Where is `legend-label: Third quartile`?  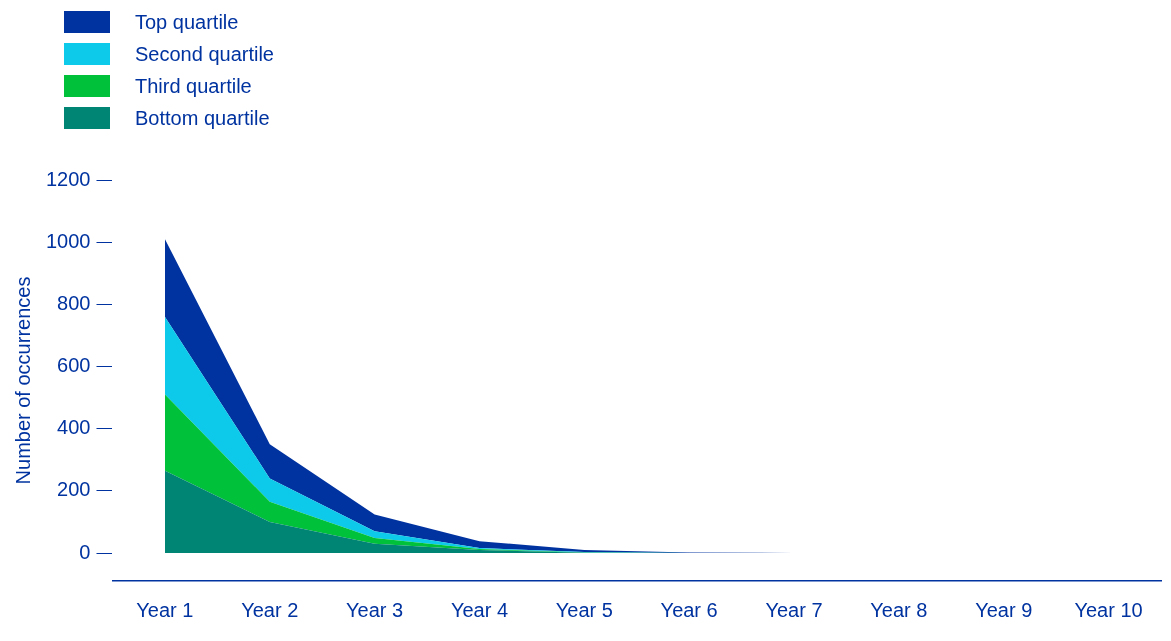
legend-label: Third quartile is located at coordinates (193, 86).